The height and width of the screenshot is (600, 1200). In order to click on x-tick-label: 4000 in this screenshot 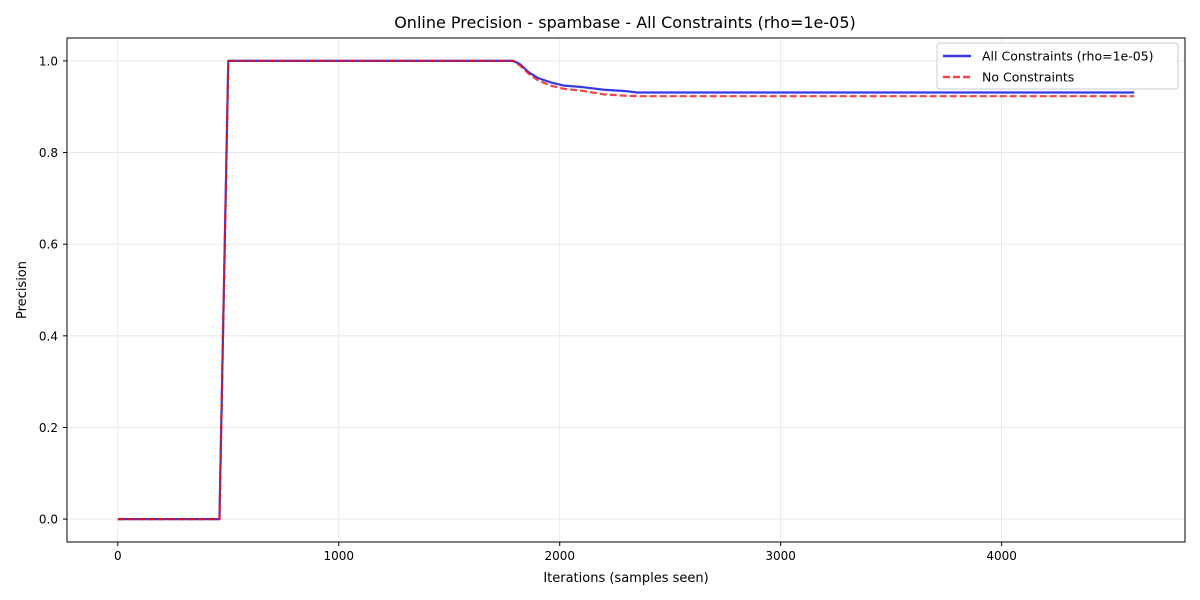, I will do `click(1001, 556)`.